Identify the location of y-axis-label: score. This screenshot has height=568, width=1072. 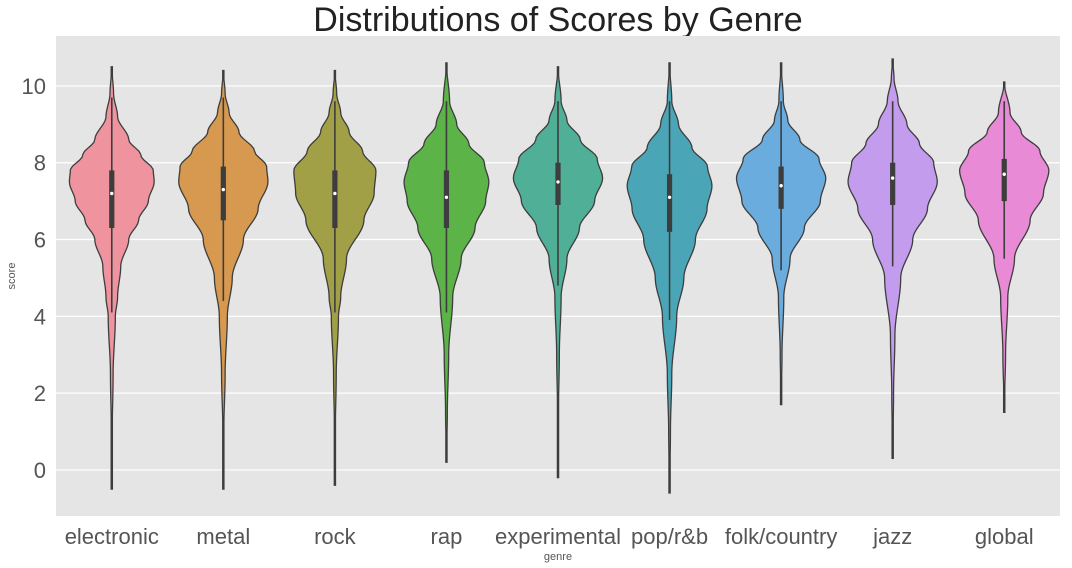
(12, 276).